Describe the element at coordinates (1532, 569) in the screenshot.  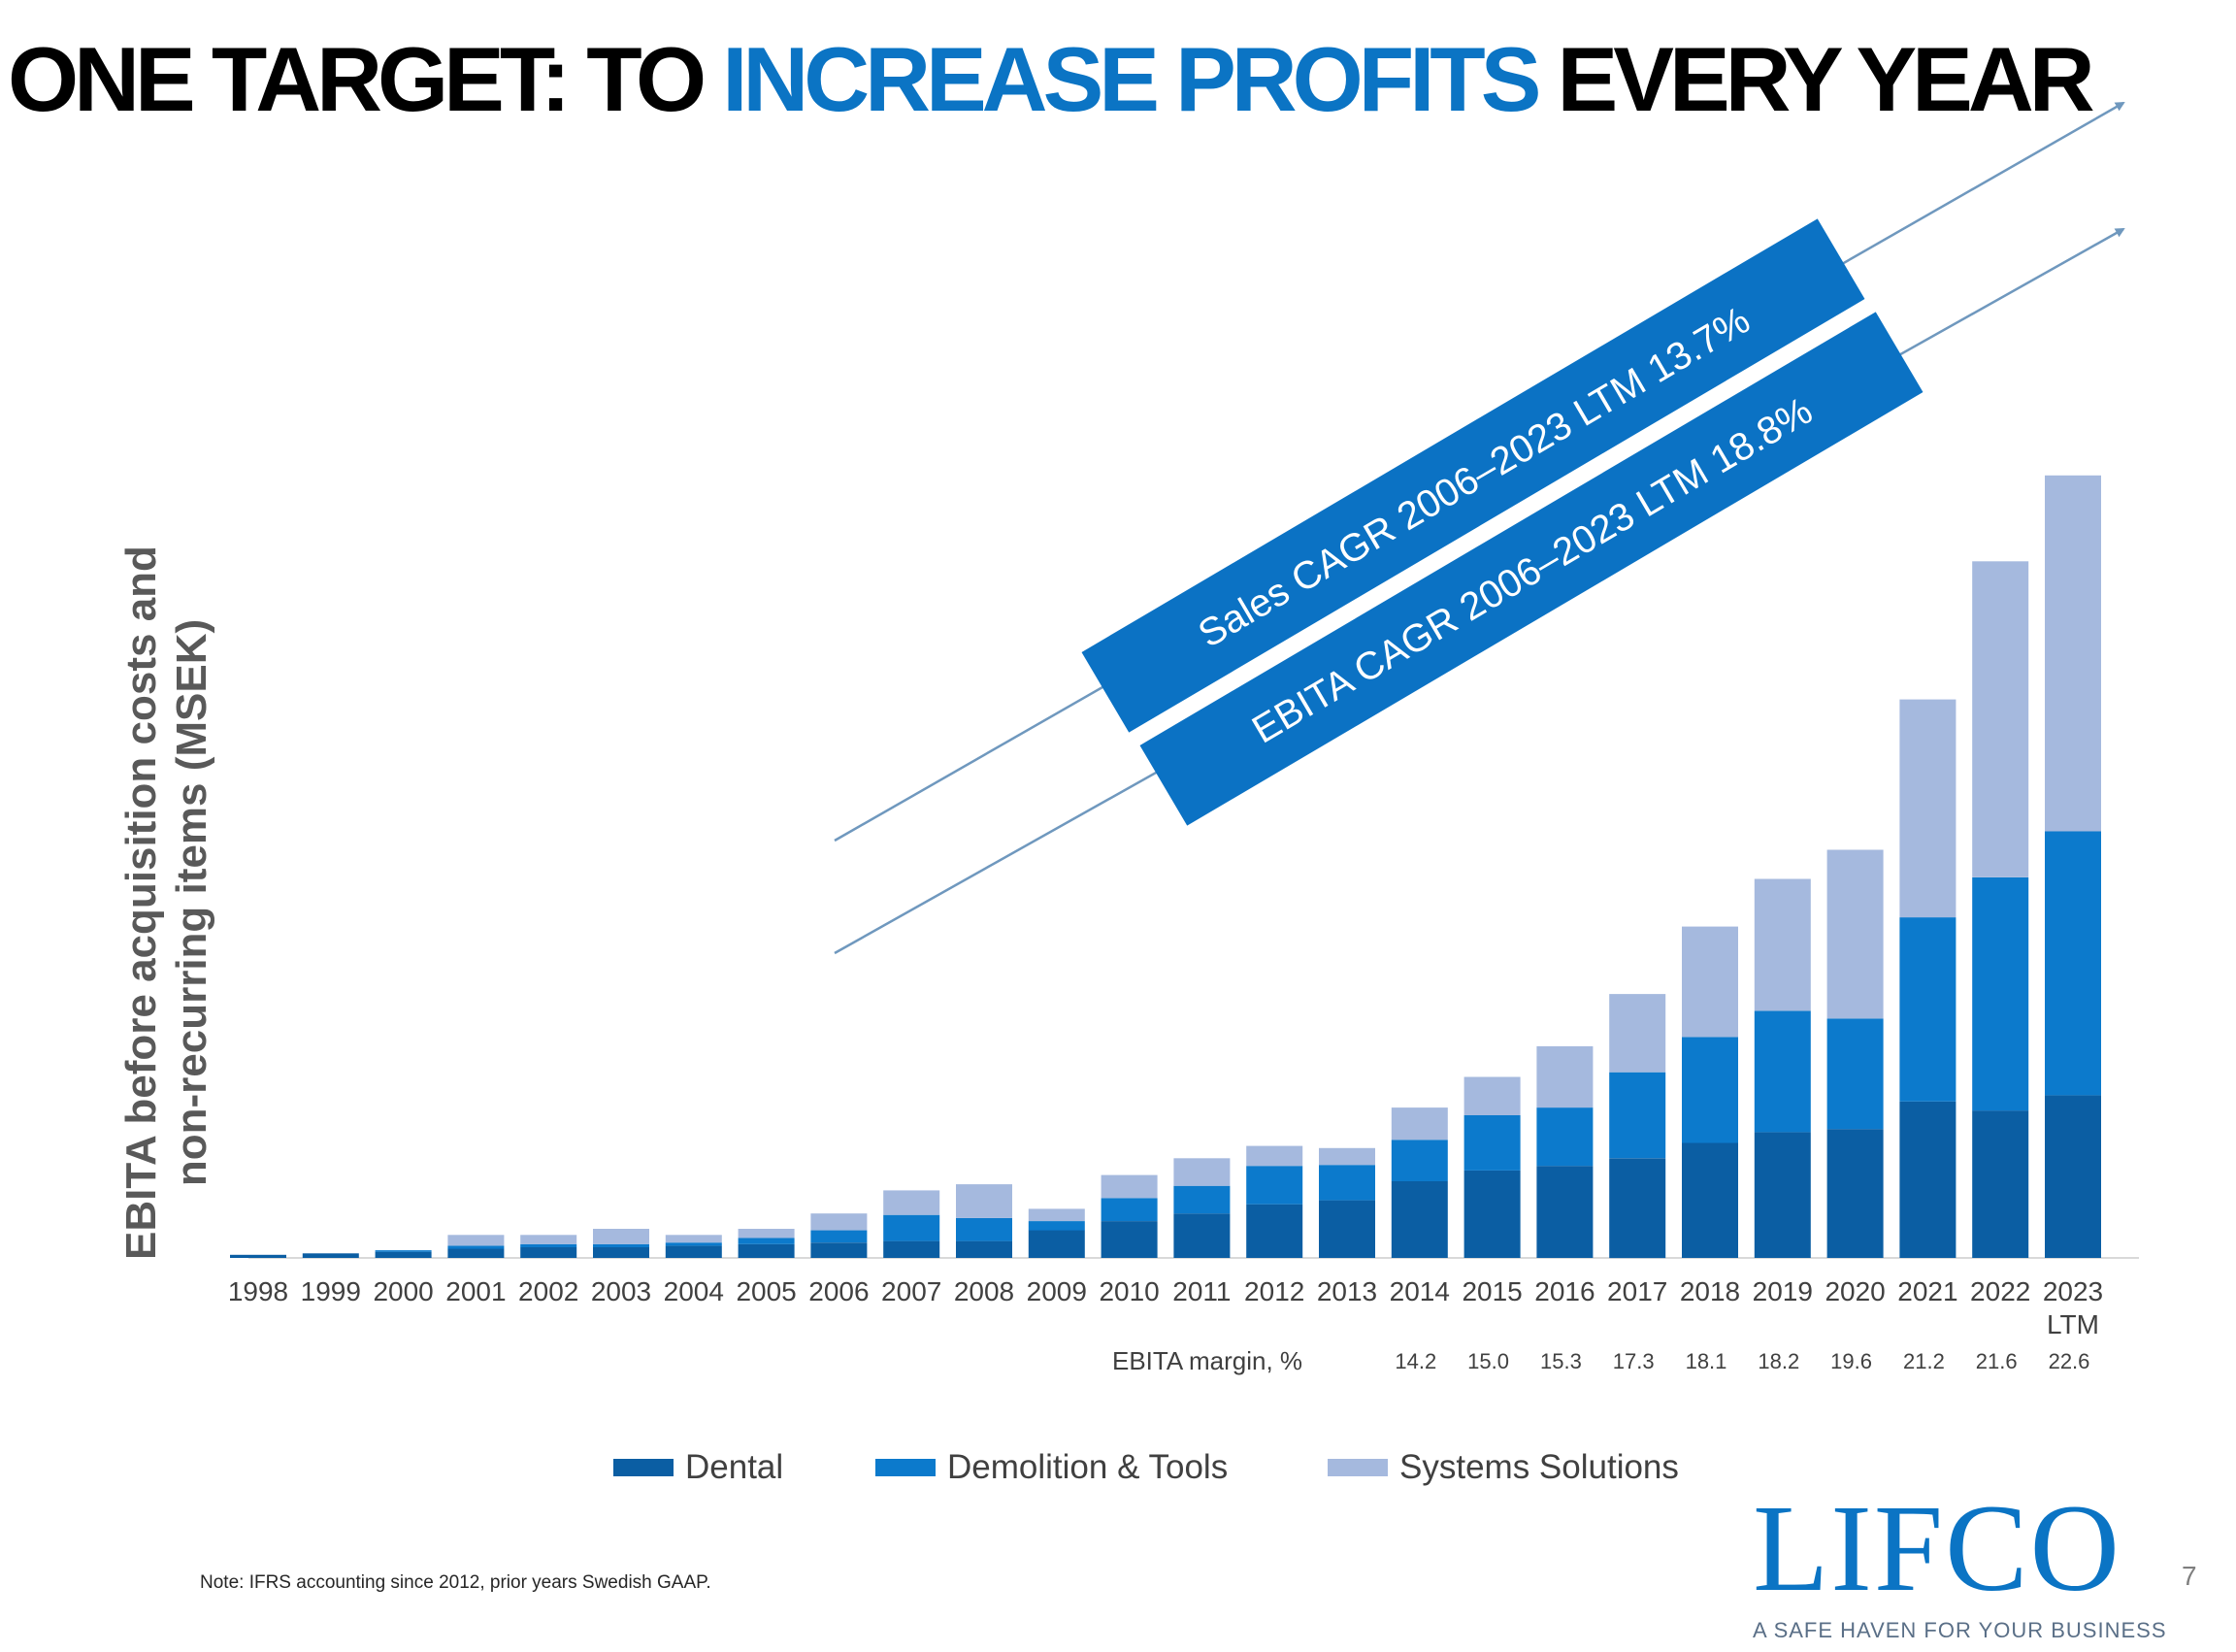
I see `ebita-cagr-banner-box` at that location.